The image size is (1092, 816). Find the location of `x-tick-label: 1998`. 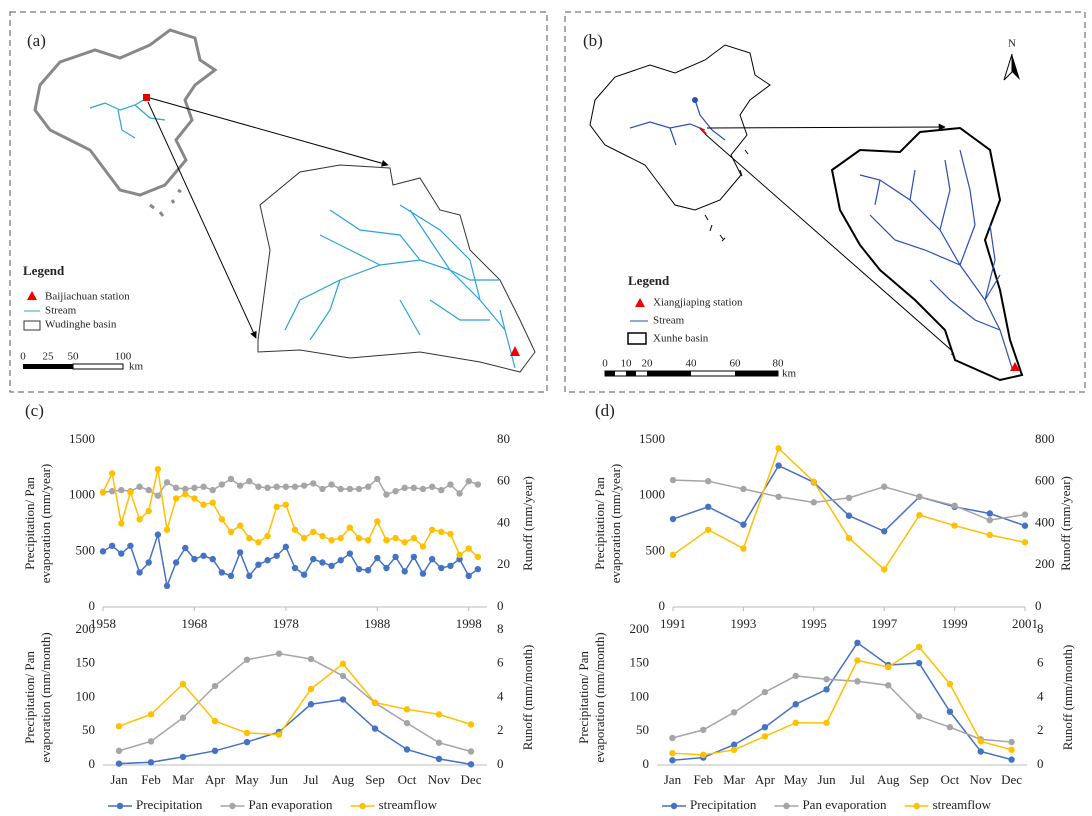

x-tick-label: 1998 is located at coordinates (469, 623).